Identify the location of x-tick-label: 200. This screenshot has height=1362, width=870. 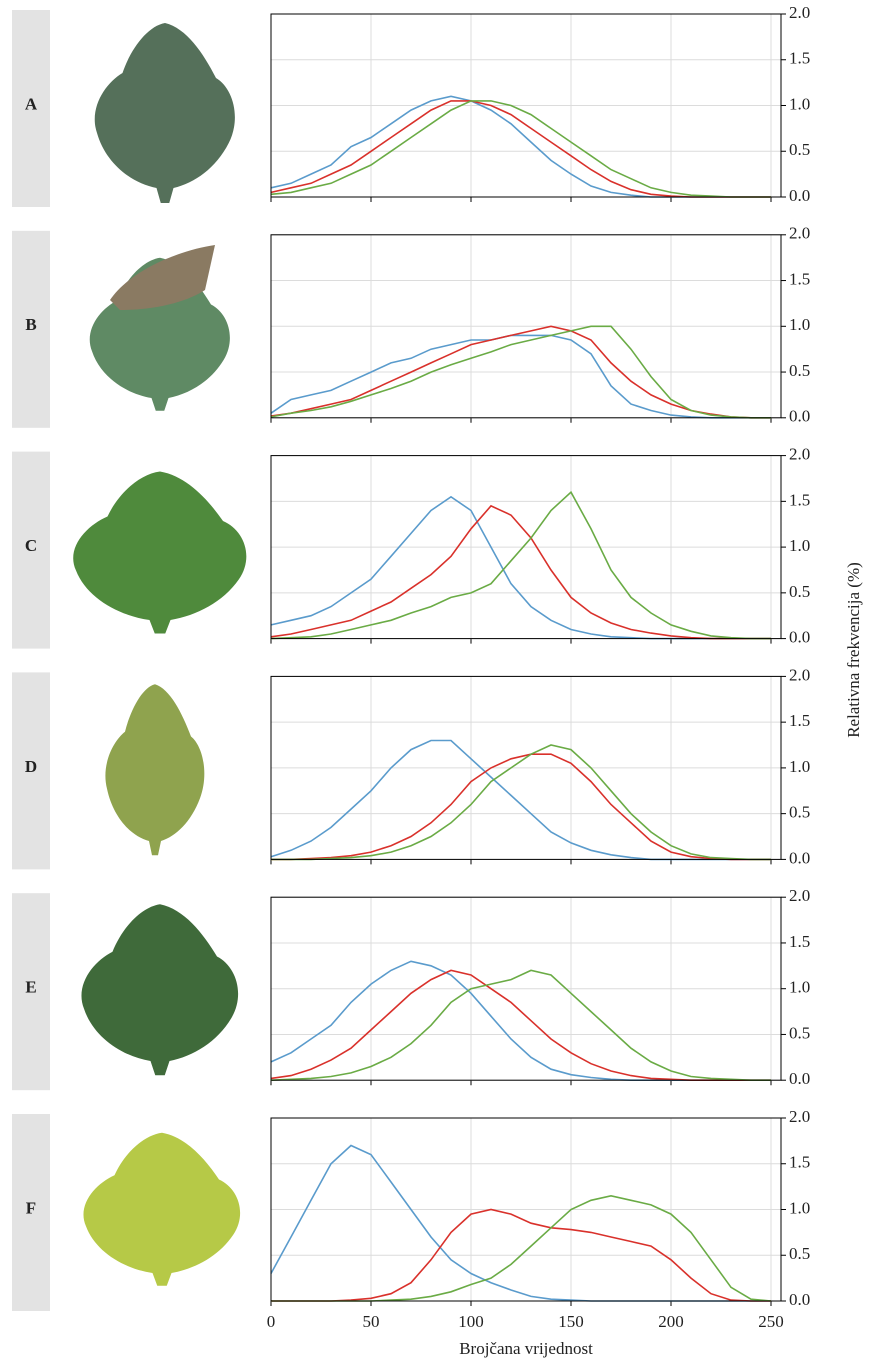
(671, 1321).